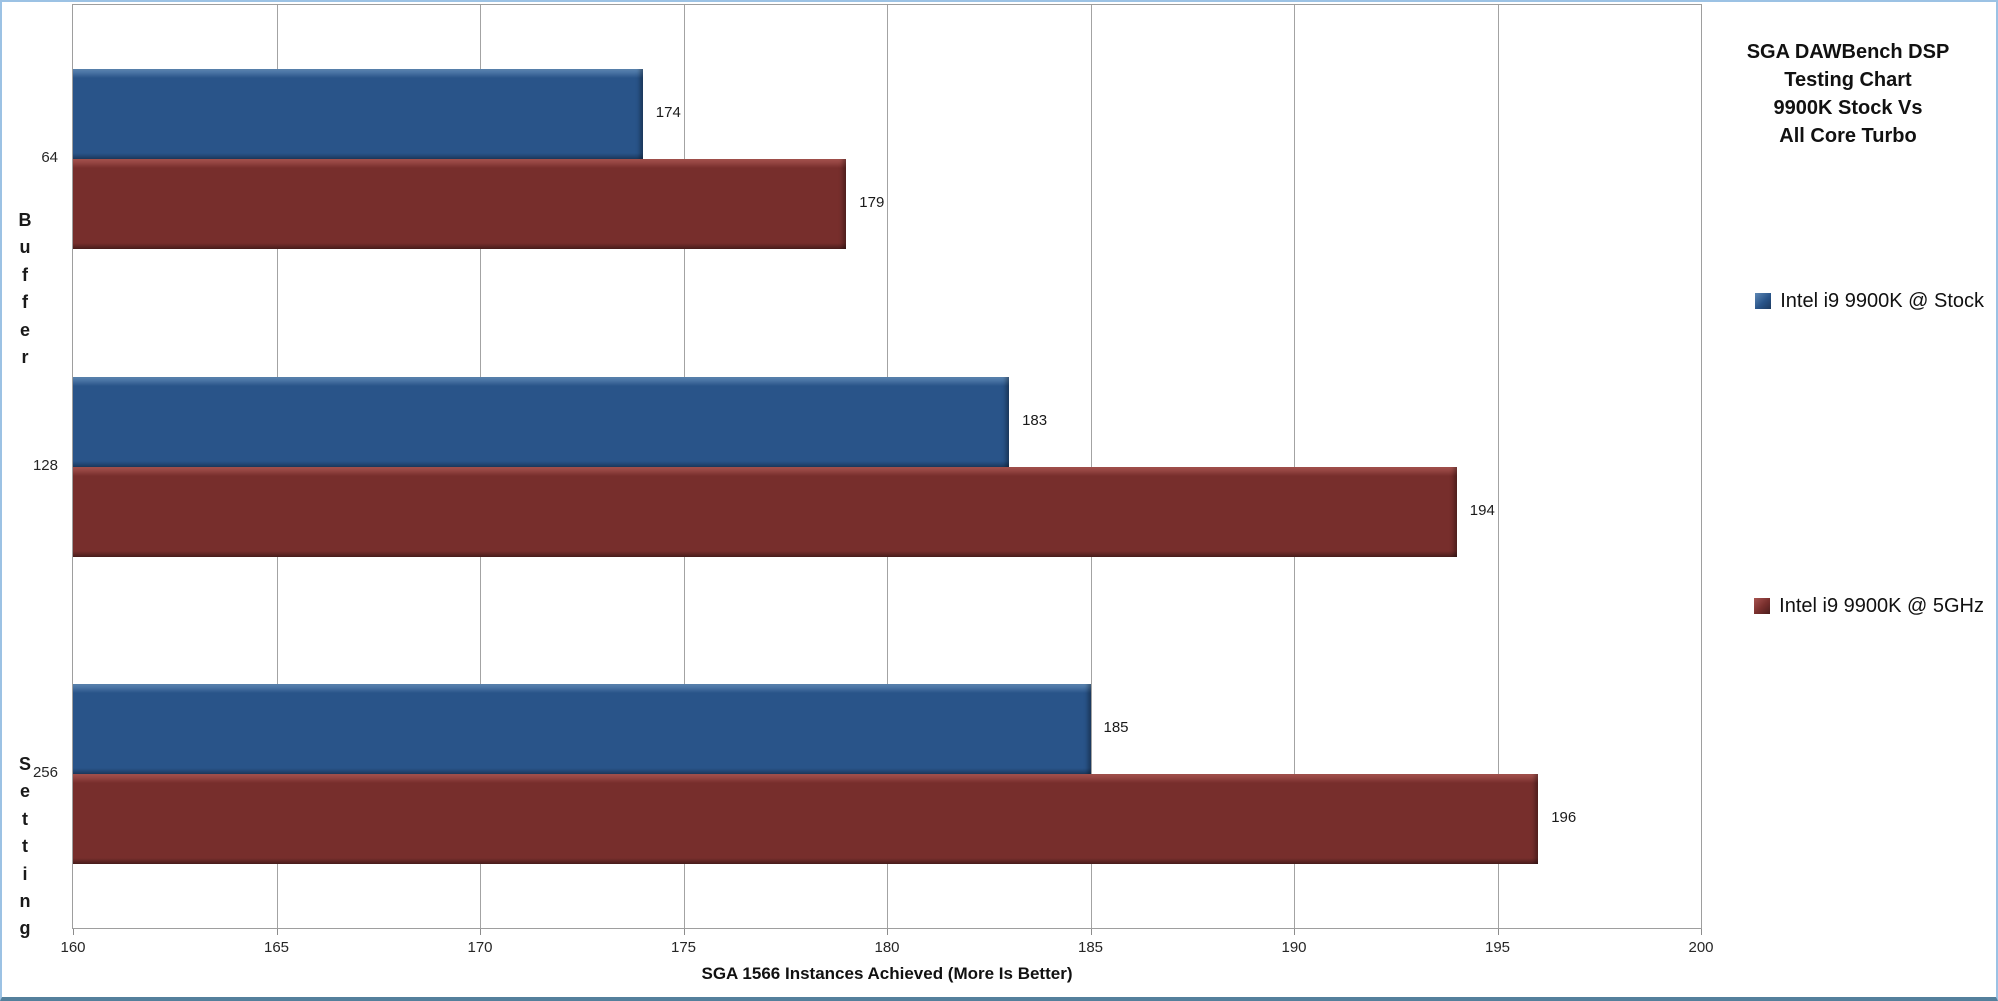 Image resolution: width=1998 pixels, height=1001 pixels. I want to click on bar-128-5ghz, so click(765, 511).